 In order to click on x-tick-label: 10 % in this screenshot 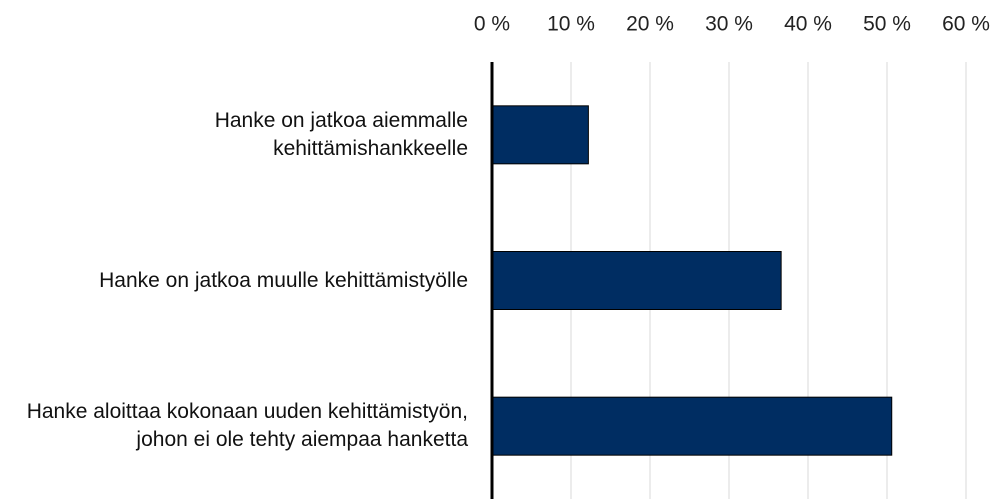, I will do `click(571, 24)`.